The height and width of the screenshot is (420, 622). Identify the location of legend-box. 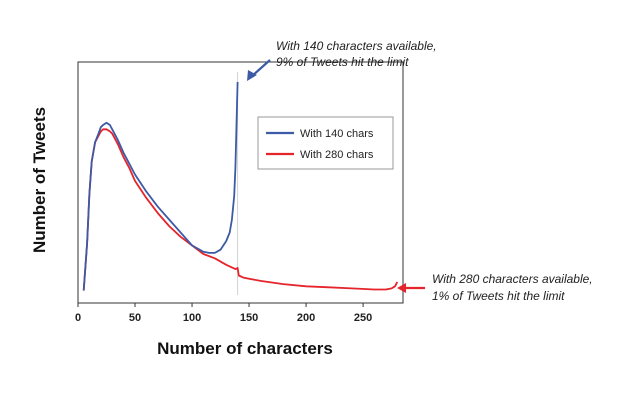
(325, 143).